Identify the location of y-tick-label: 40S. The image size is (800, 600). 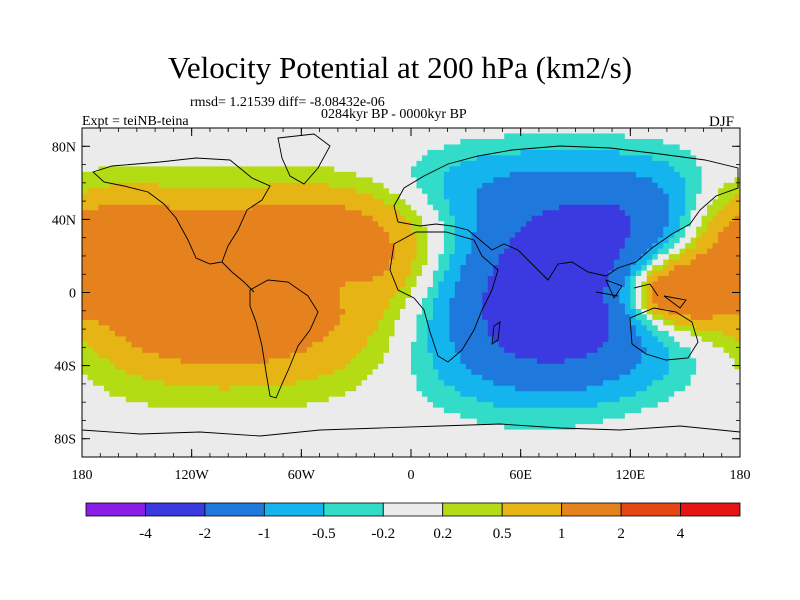
(65, 367).